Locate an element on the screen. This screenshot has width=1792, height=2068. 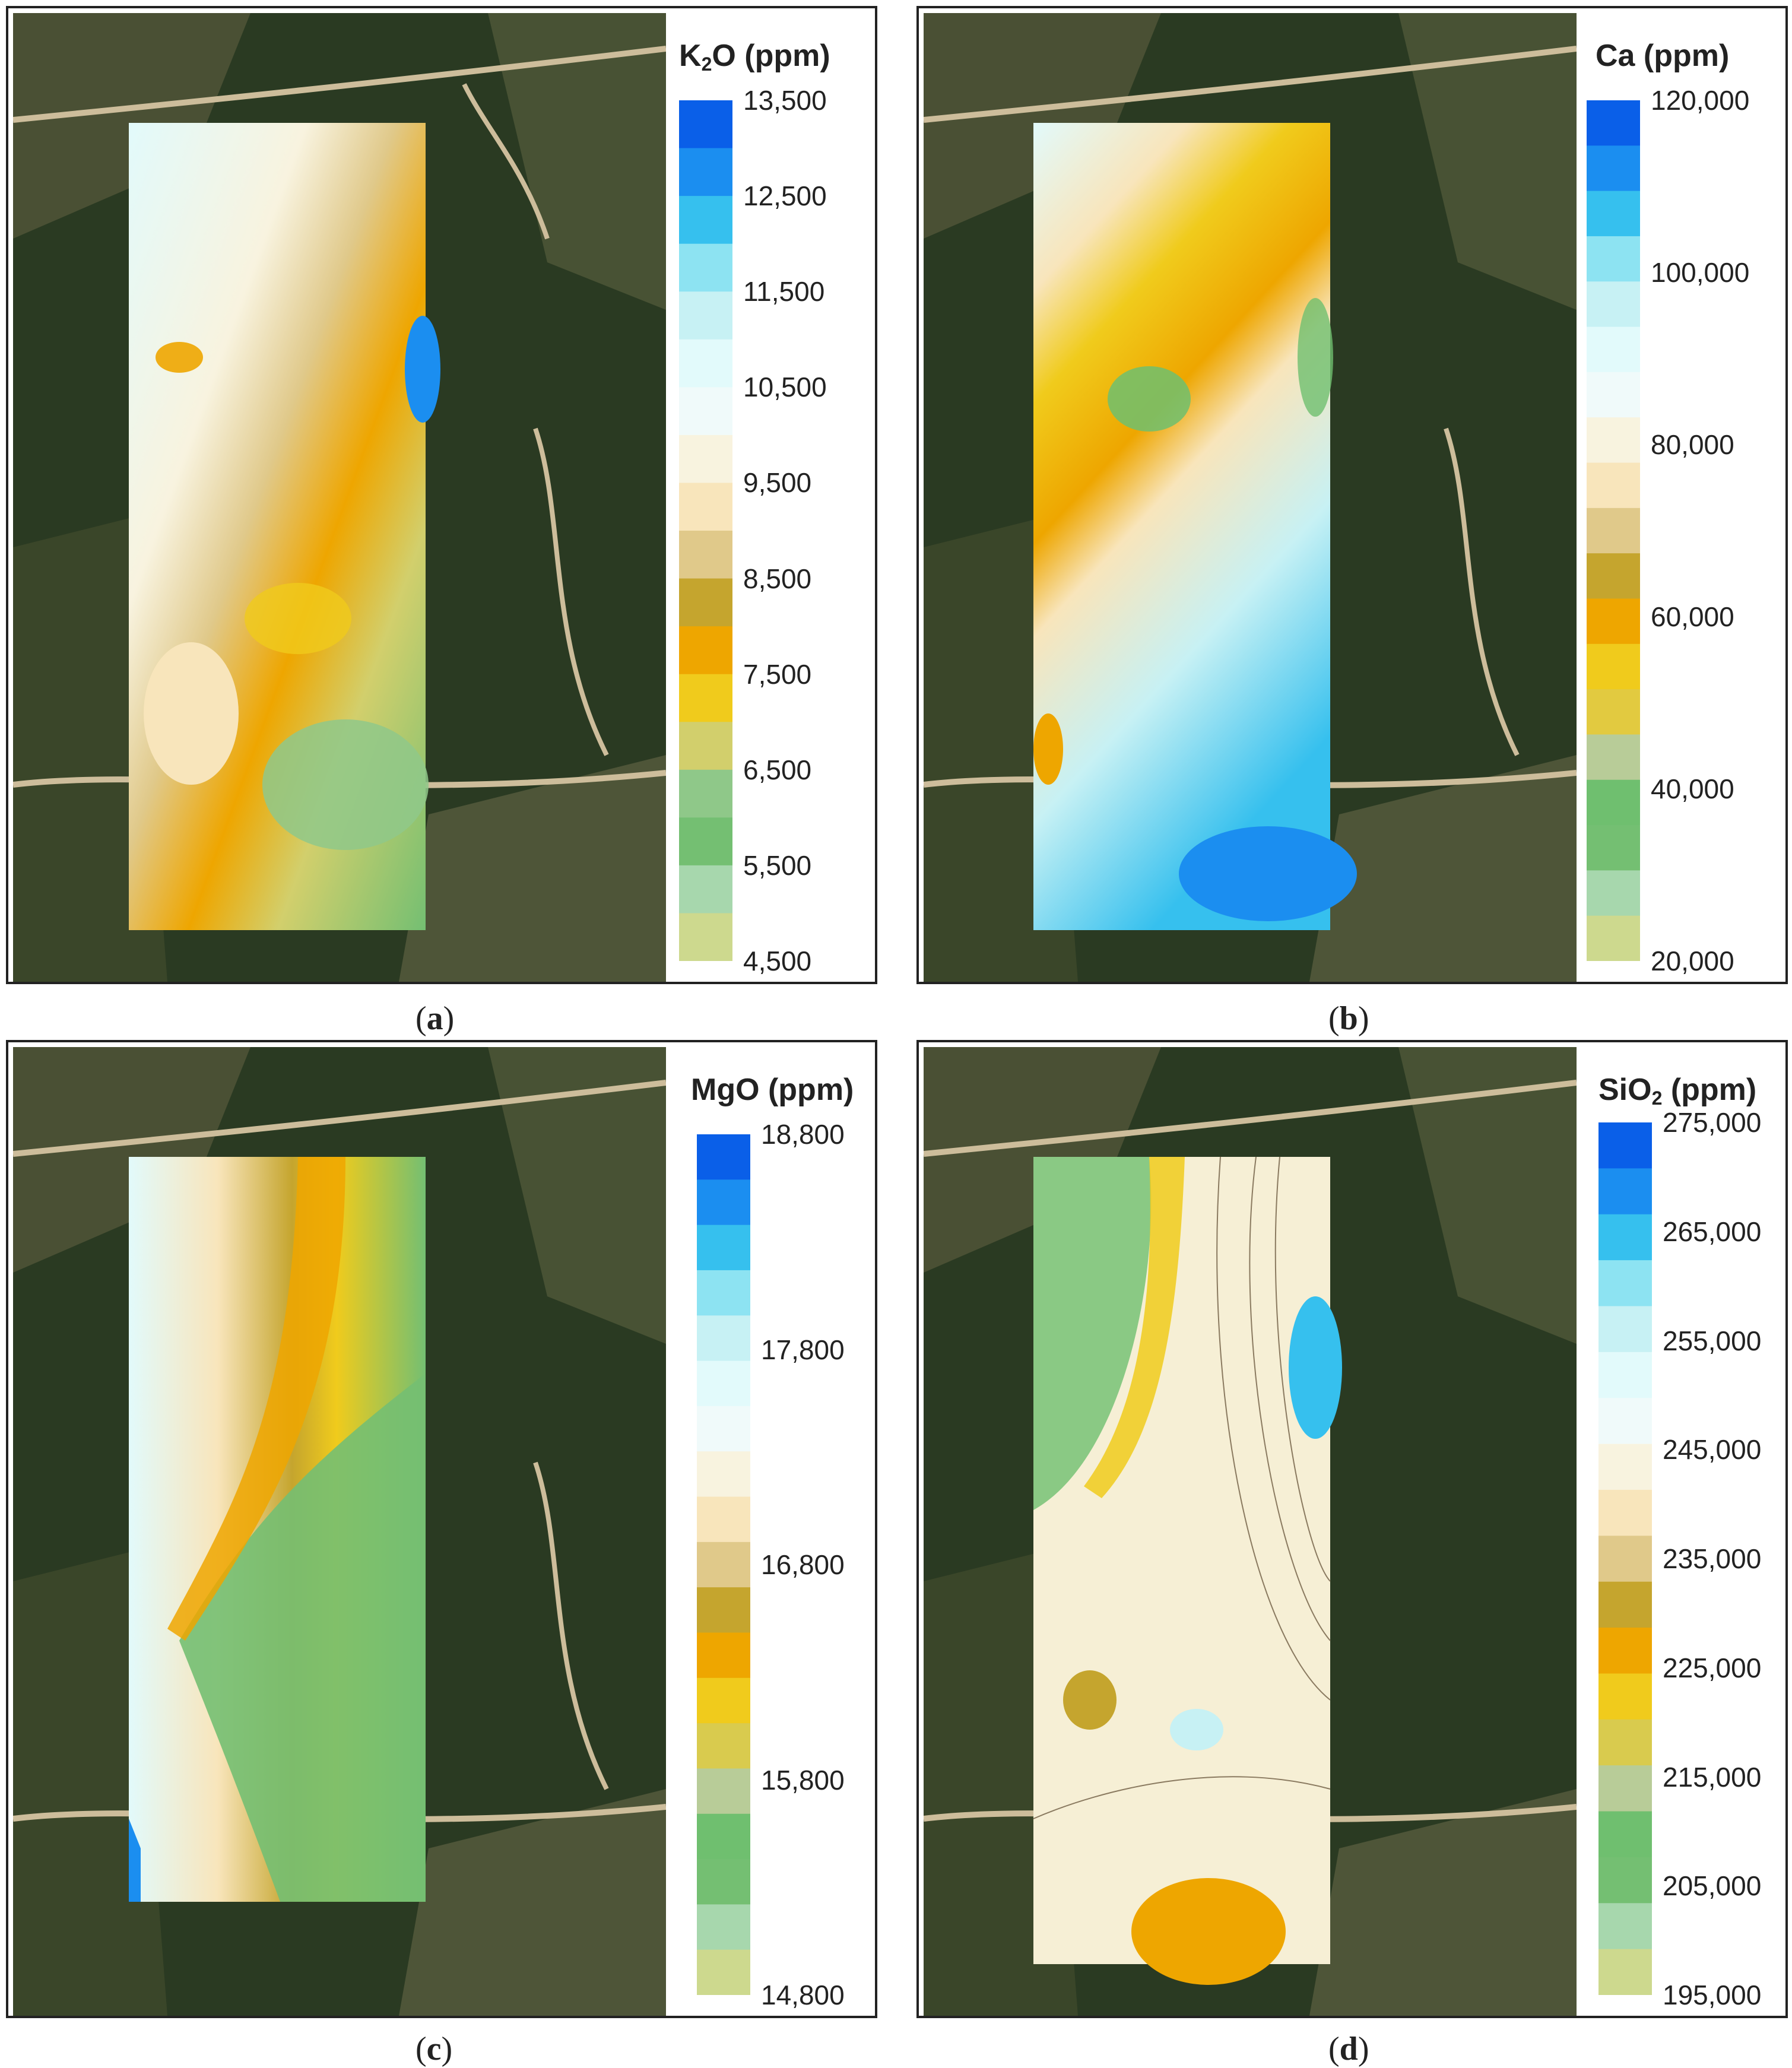
legend-tick-label: 60,000 is located at coordinates (1692, 616).